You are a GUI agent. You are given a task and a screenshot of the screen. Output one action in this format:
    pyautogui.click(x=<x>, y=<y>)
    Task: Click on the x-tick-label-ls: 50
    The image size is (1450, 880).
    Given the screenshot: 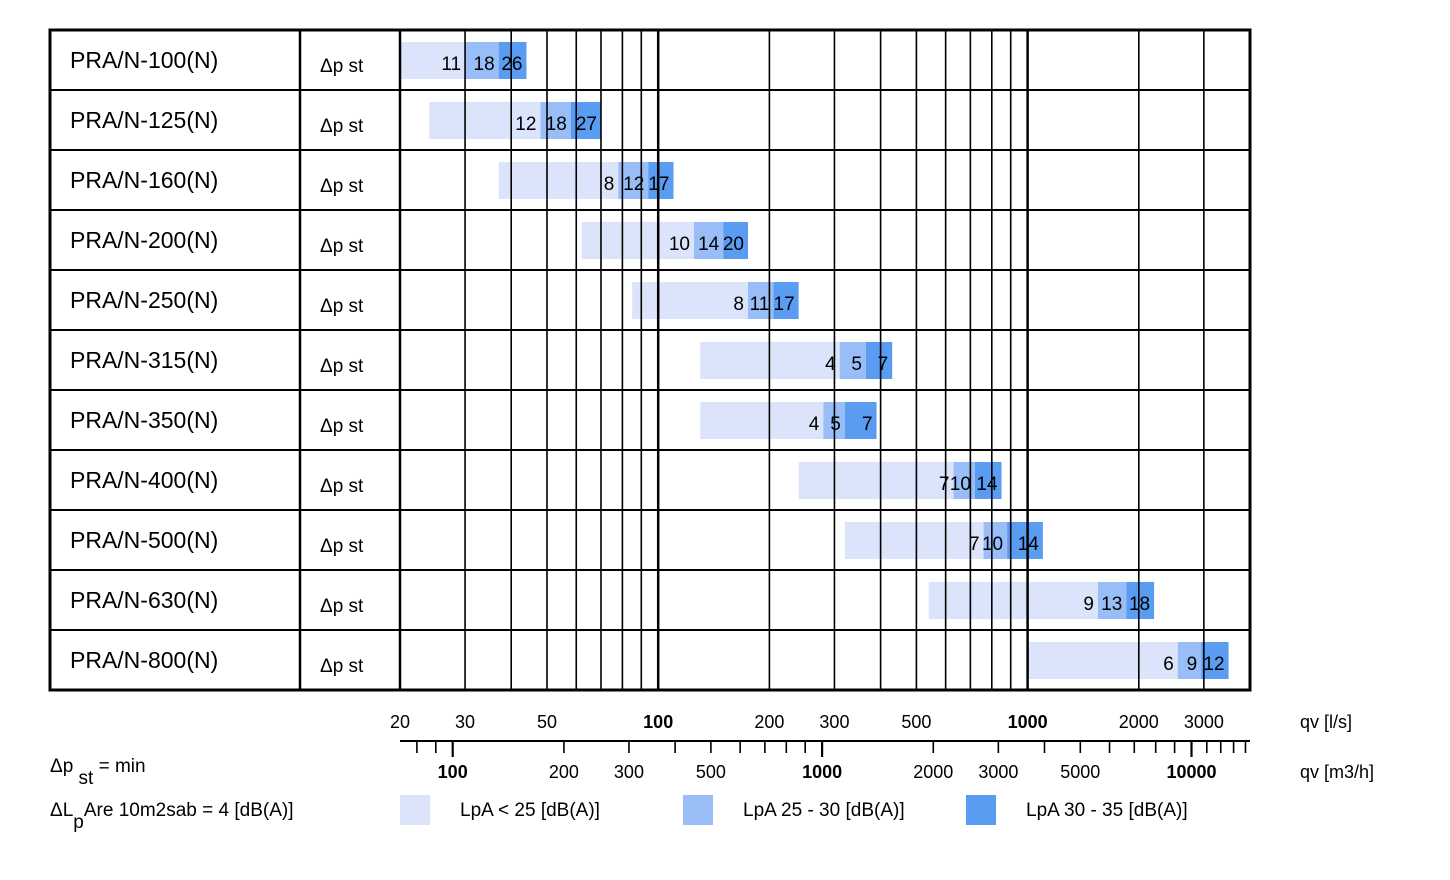 What is the action you would take?
    pyautogui.click(x=547, y=722)
    